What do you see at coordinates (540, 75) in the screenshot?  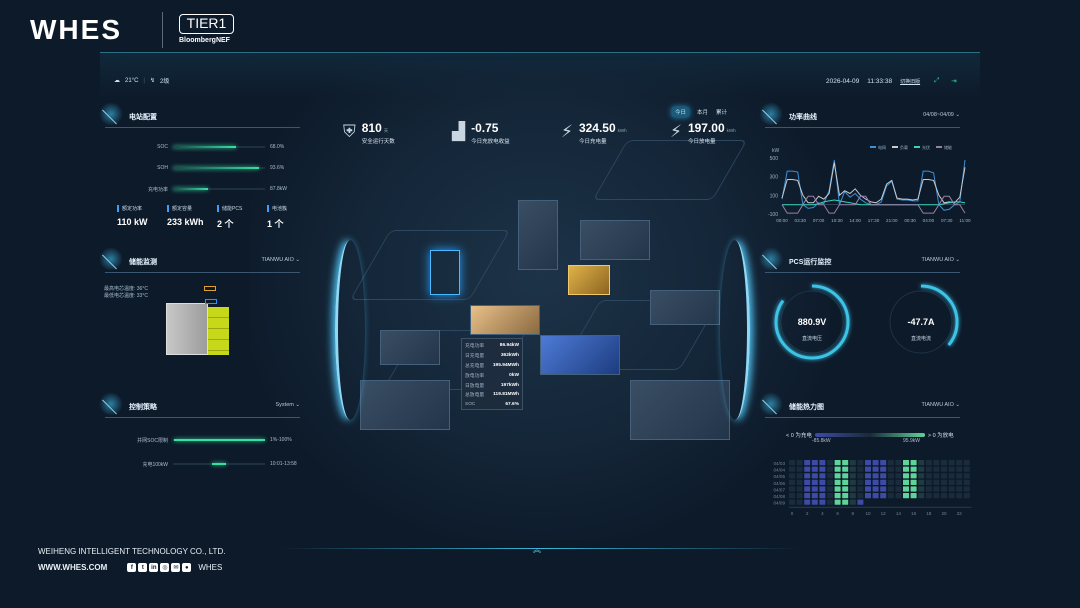 I see `top-frame` at bounding box center [540, 75].